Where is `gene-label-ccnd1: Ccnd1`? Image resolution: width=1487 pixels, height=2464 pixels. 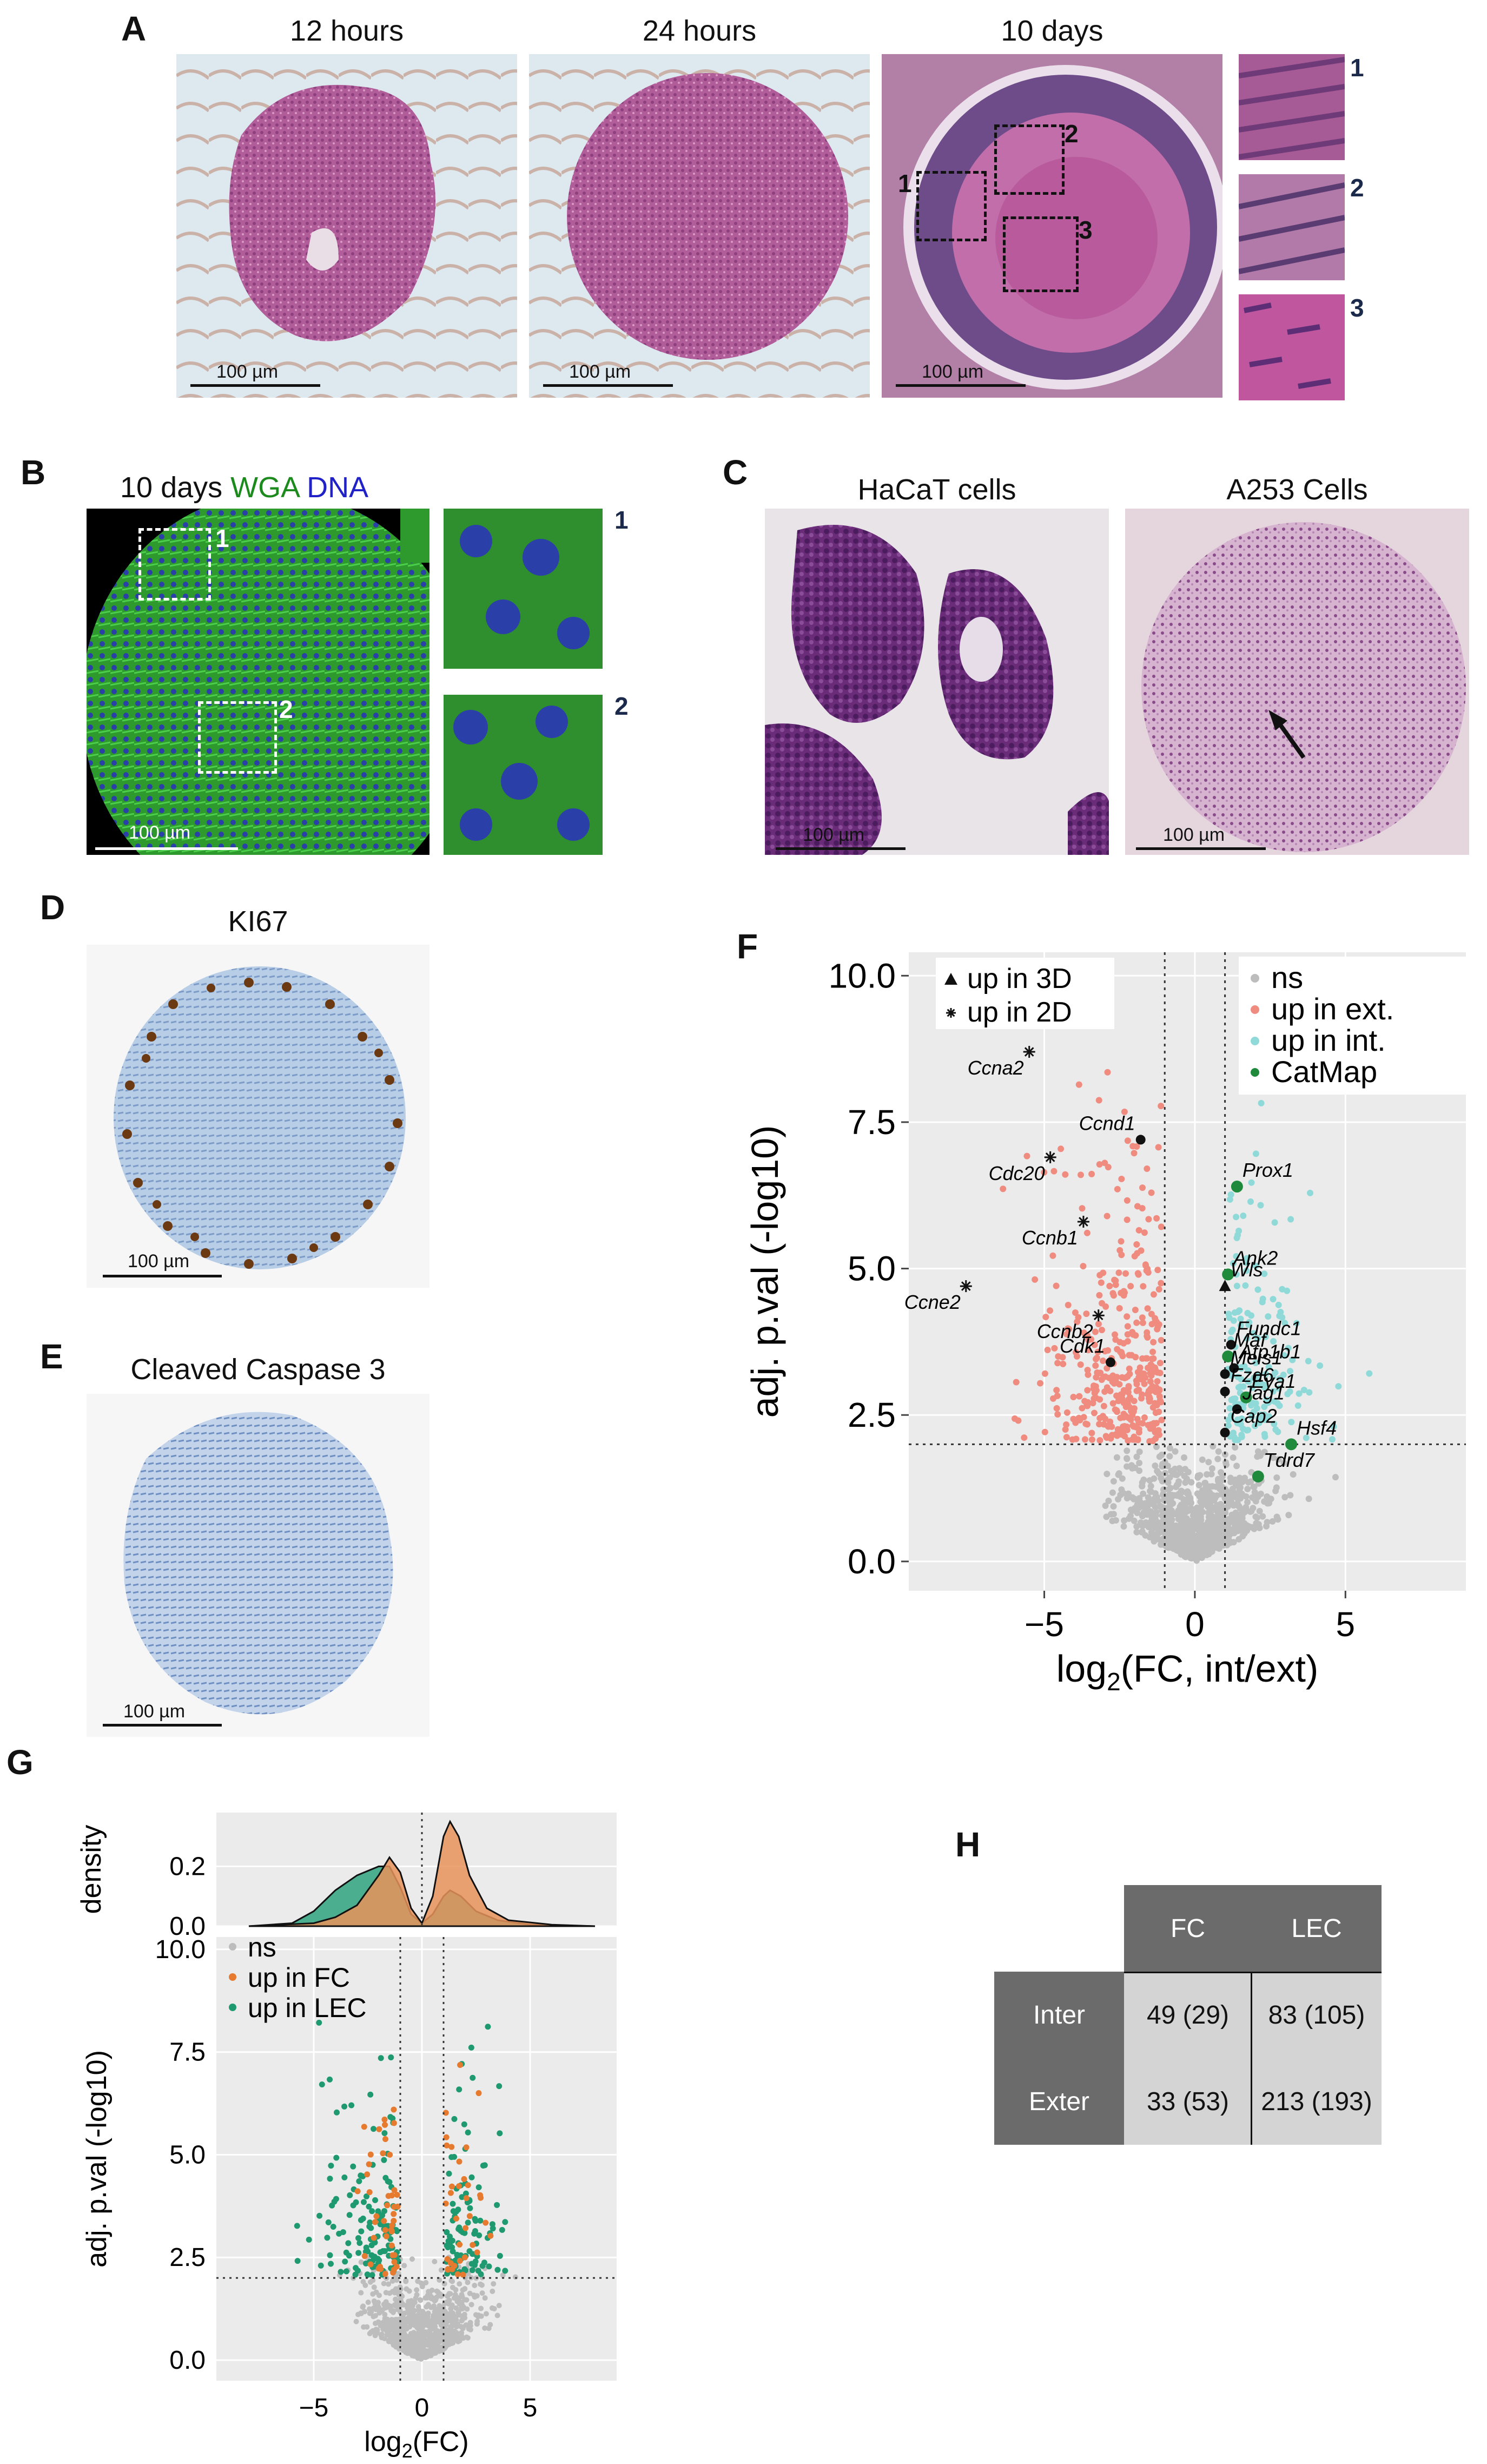 gene-label-ccnd1: Ccnd1 is located at coordinates (1107, 1123).